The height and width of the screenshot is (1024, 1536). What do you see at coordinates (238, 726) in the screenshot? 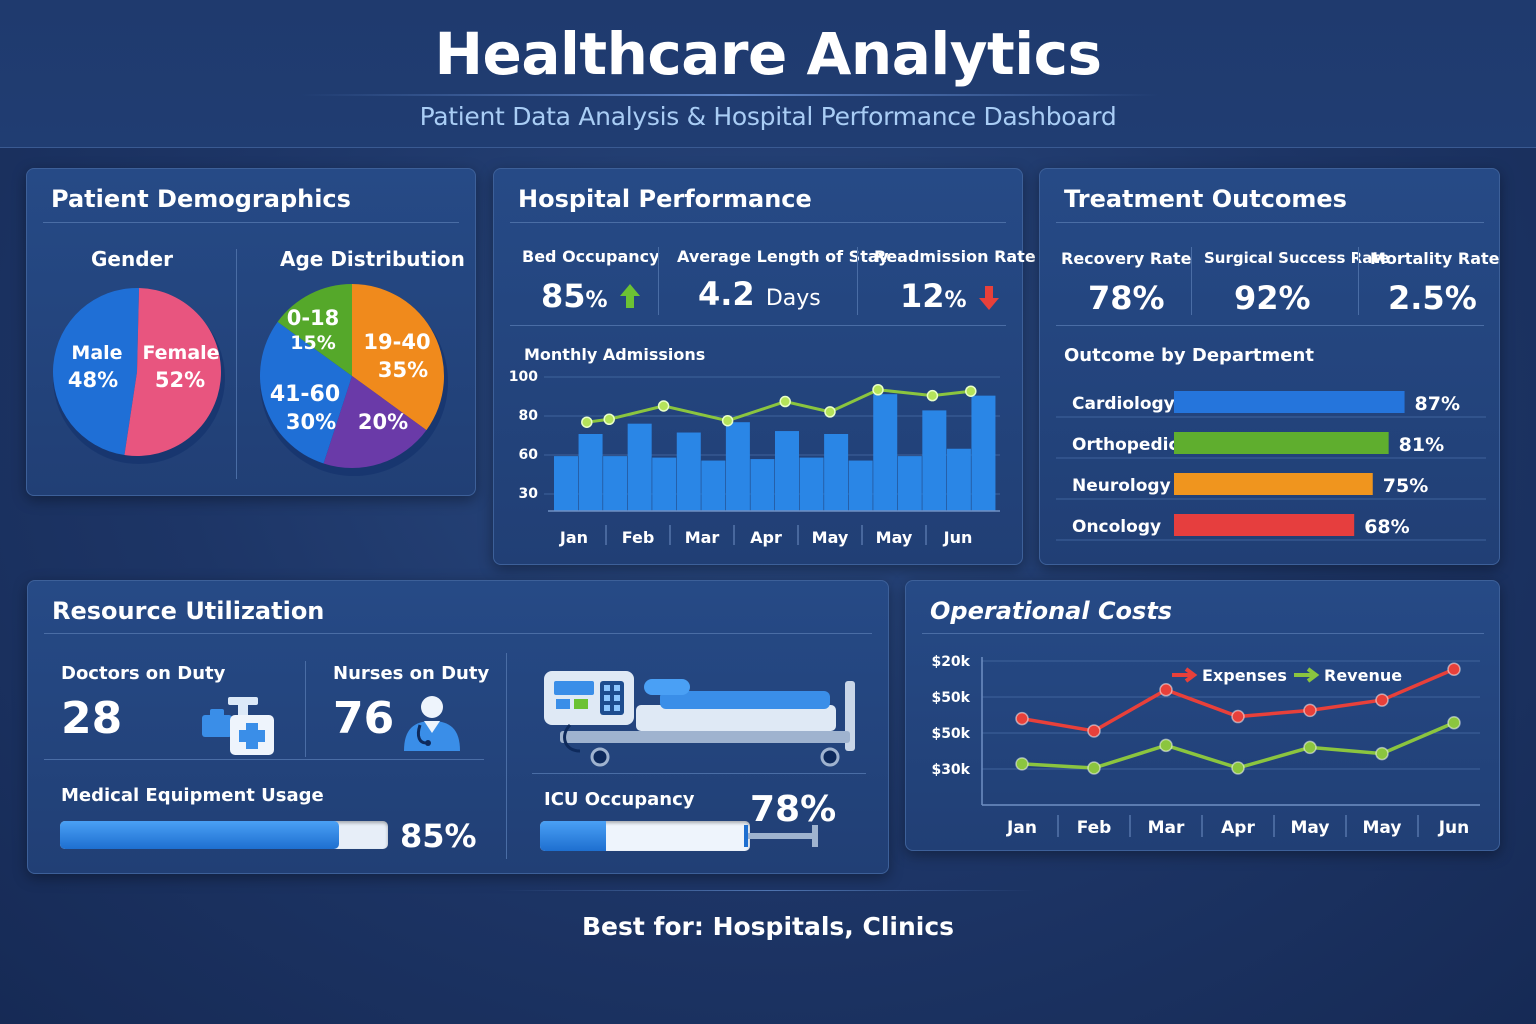
I see `sanitizer-icon` at bounding box center [238, 726].